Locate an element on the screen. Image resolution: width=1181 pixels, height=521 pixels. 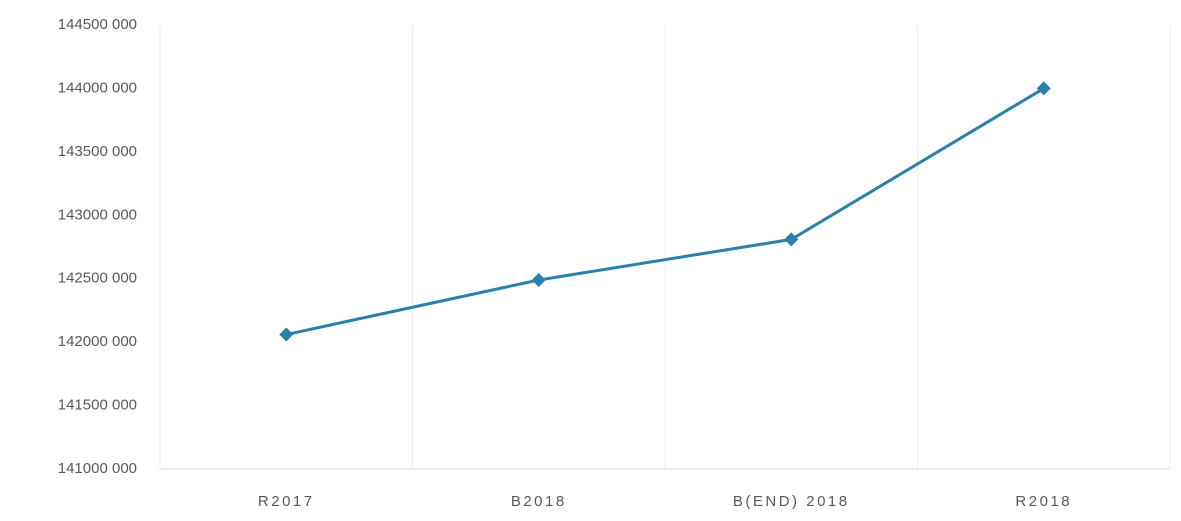
x-tick-label: B2018 is located at coordinates (539, 501).